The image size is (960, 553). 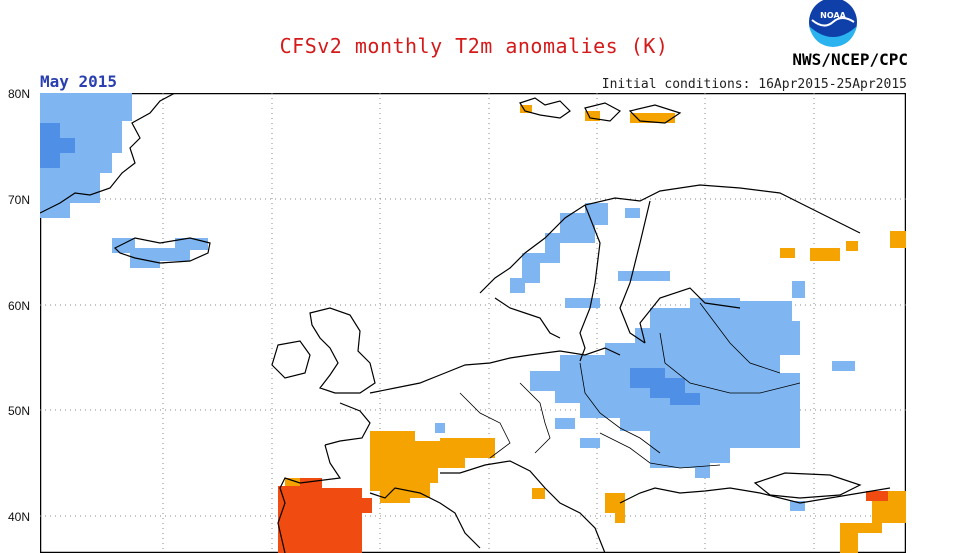 What do you see at coordinates (833, 15) in the screenshot?
I see `logo-text: NOAA` at bounding box center [833, 15].